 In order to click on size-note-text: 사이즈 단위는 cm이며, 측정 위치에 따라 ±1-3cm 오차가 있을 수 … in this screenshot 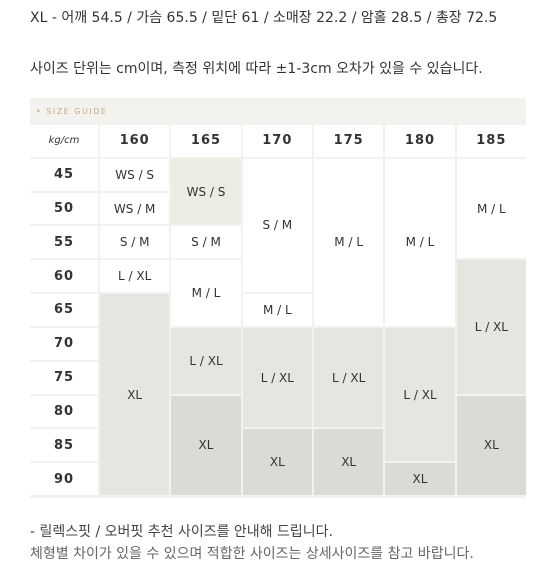, I will do `click(256, 69)`.